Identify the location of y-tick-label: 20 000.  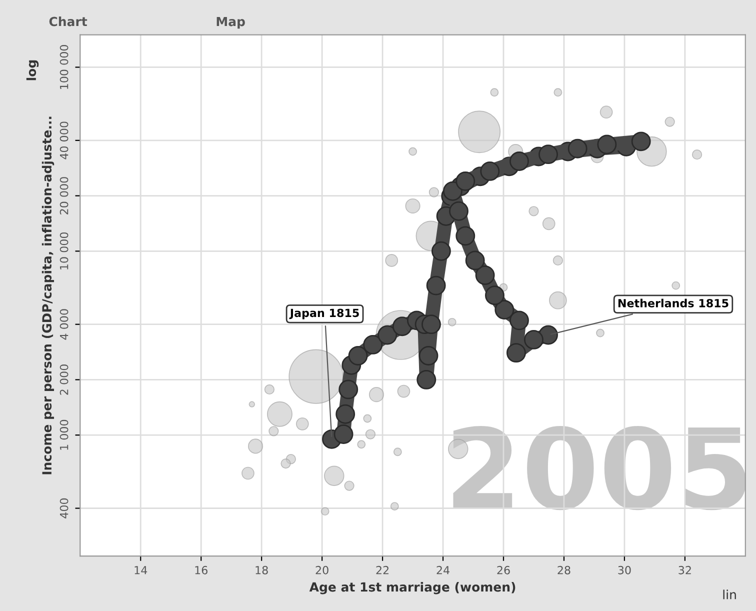
(64, 195).